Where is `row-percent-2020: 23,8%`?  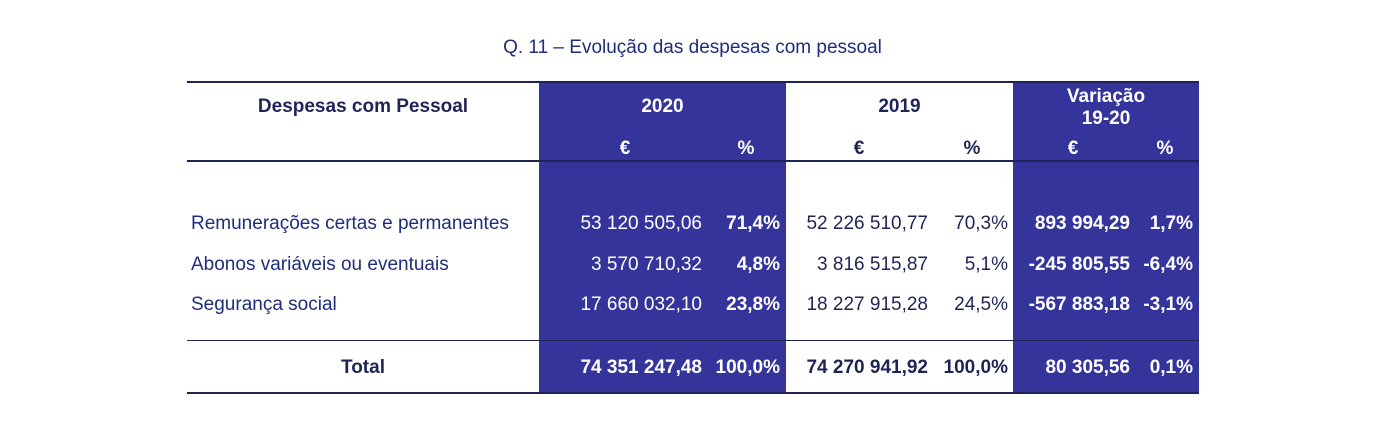
row-percent-2020: 23,8% is located at coordinates (741, 305).